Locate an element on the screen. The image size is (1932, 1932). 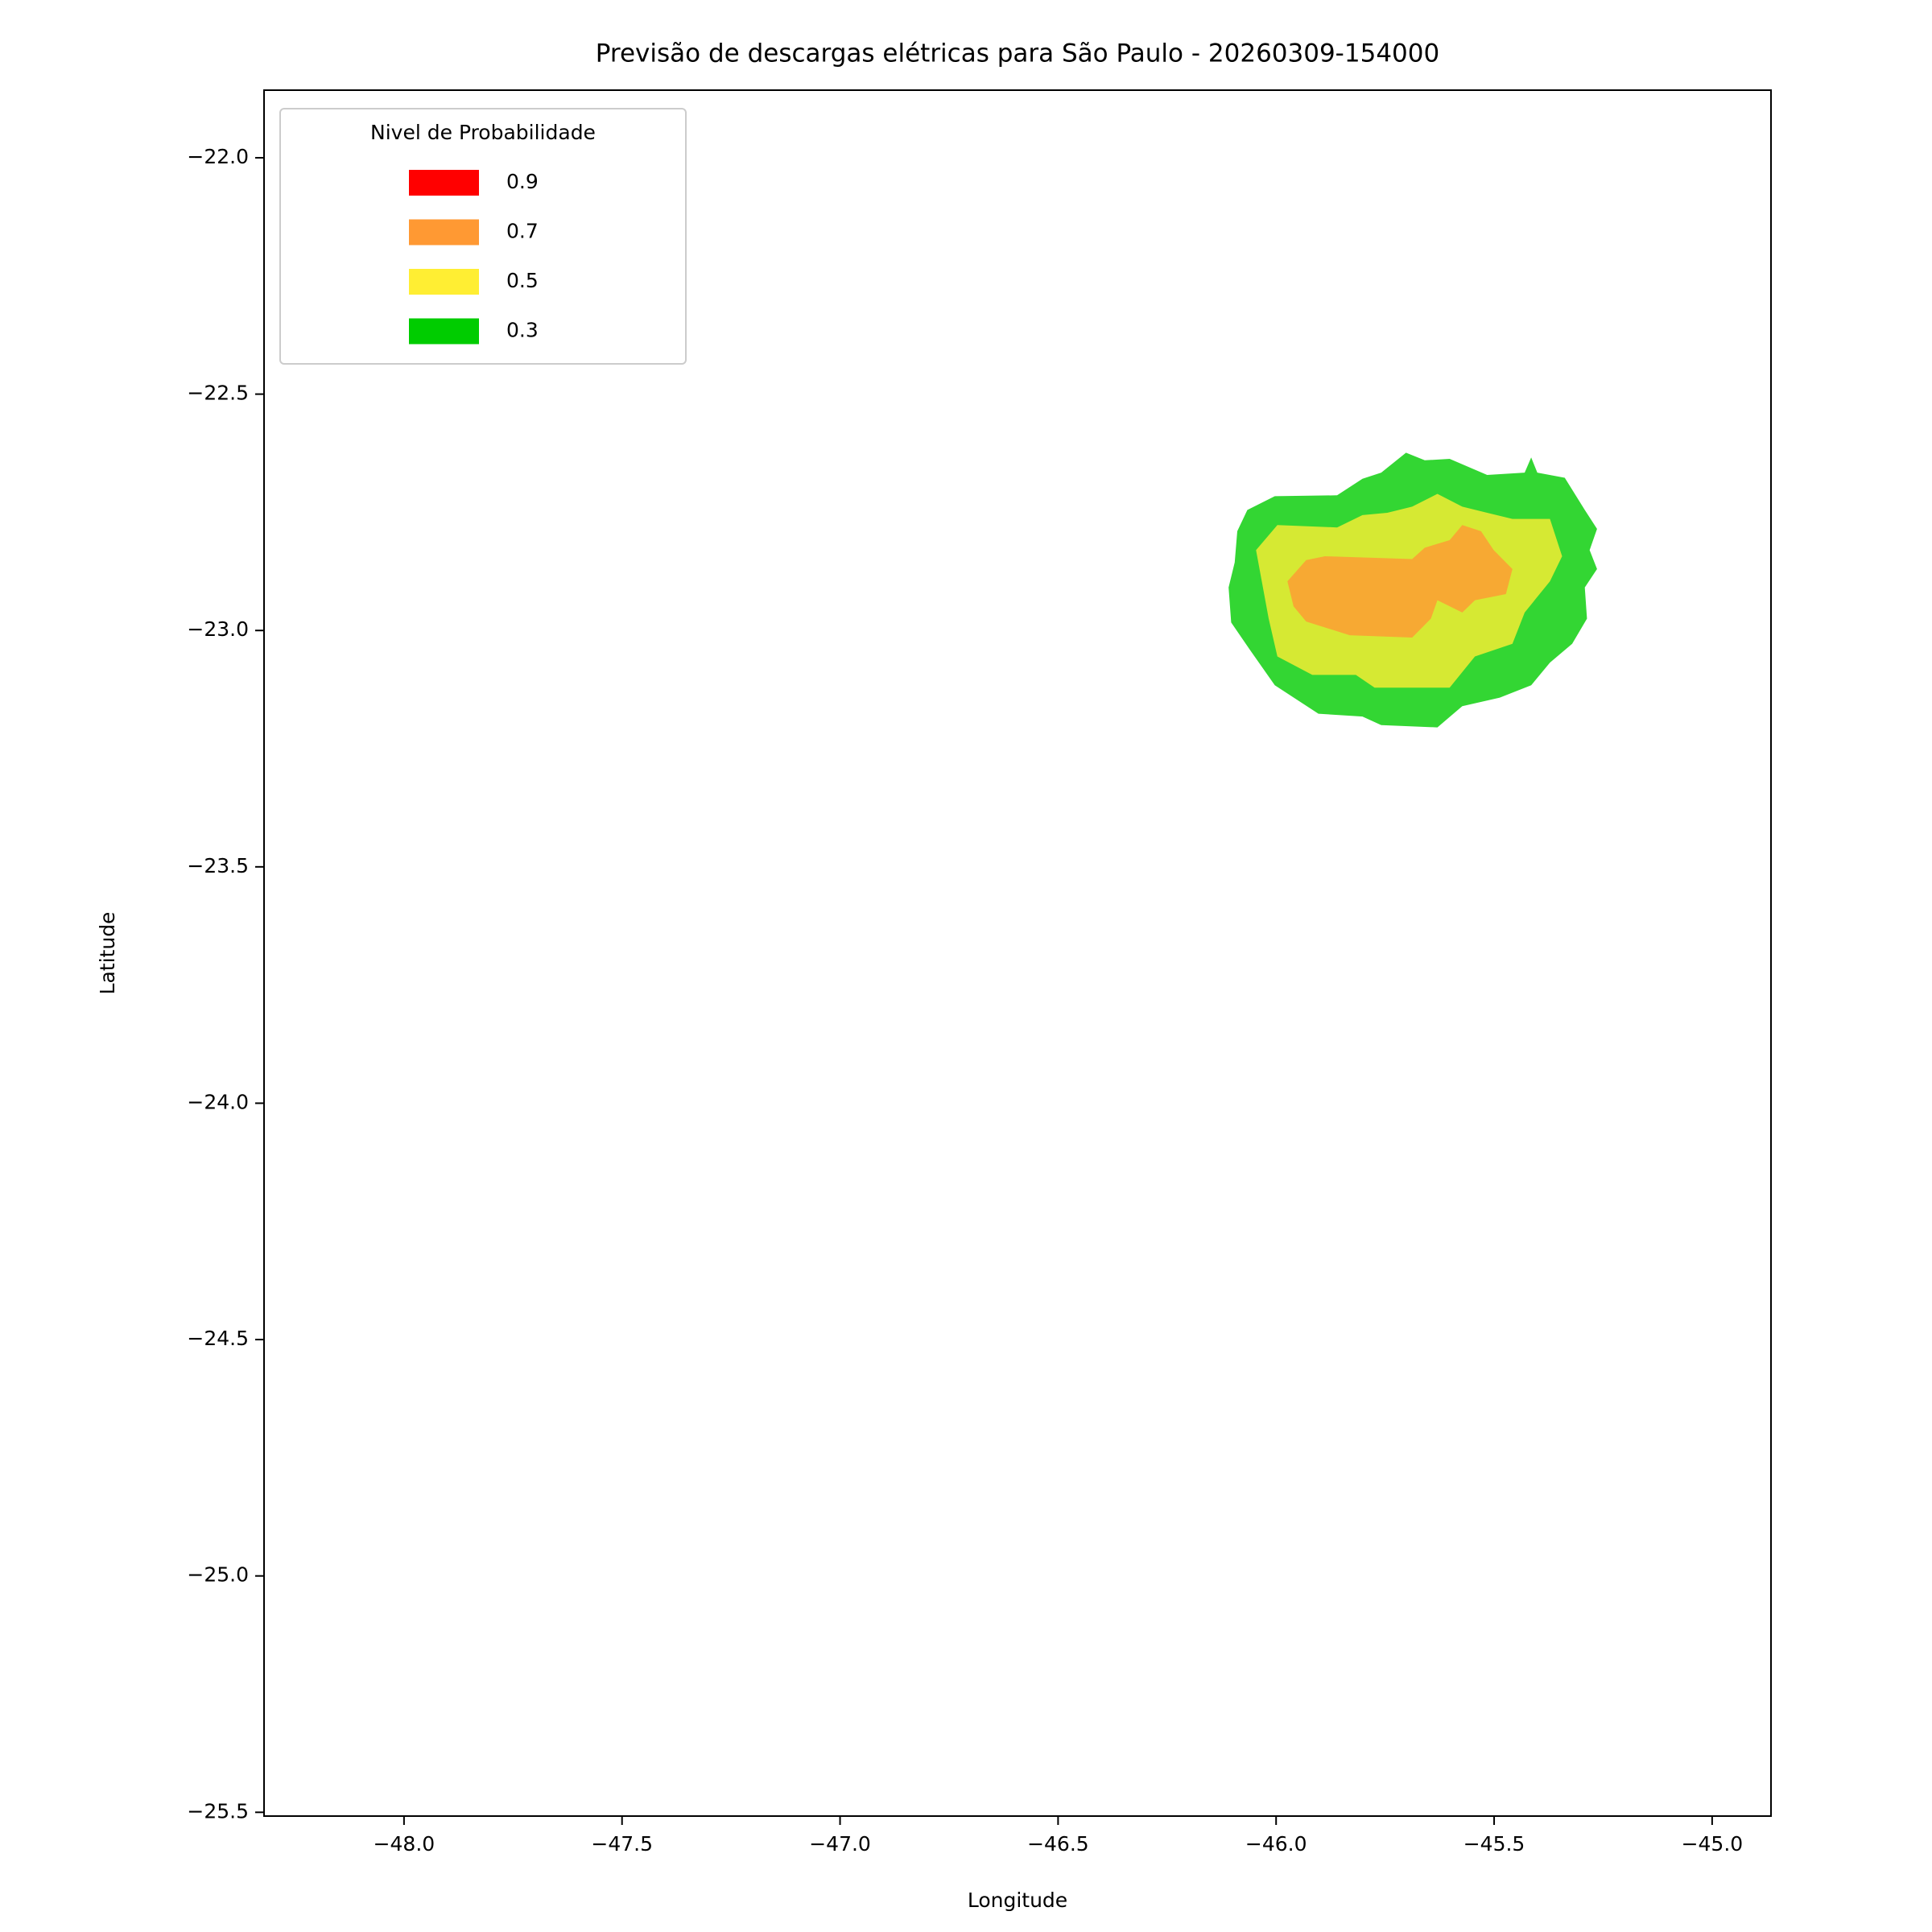
x-tick-label: −48.0 is located at coordinates (405, 1844).